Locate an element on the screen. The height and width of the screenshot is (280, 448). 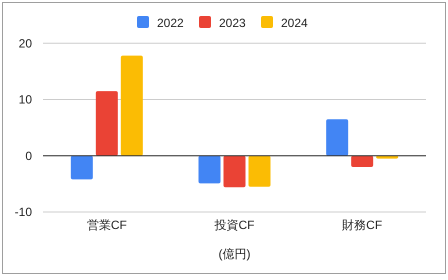
x-tick-label: 財務CF is located at coordinates (362, 225).